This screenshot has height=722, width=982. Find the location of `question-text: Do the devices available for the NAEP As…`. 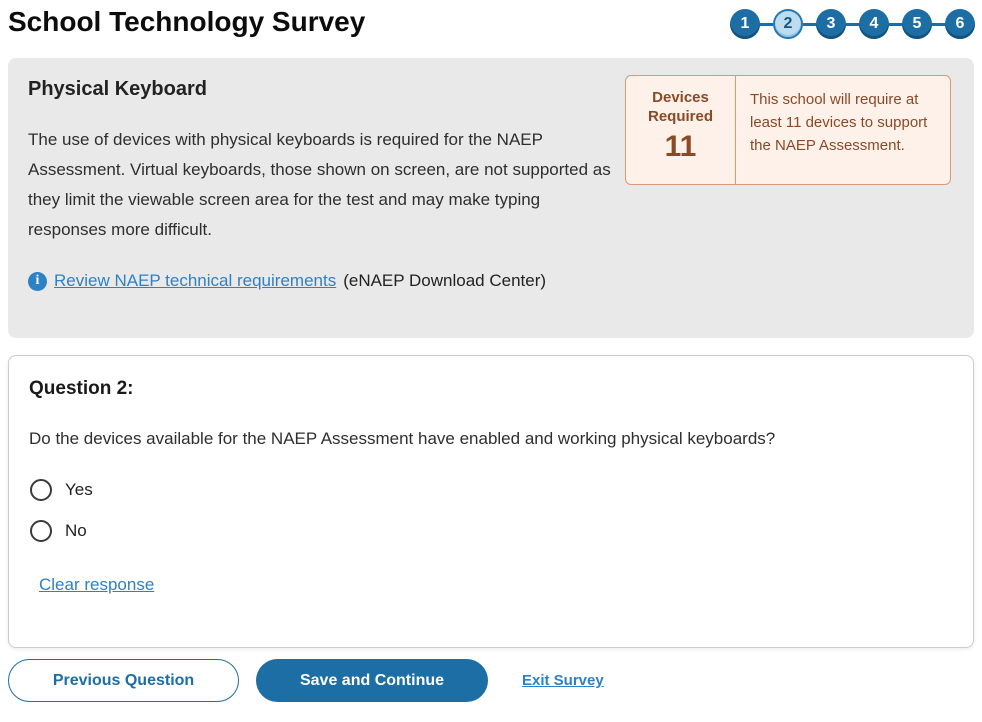

question-text: Do the devices available for the NAEP As… is located at coordinates (402, 438).